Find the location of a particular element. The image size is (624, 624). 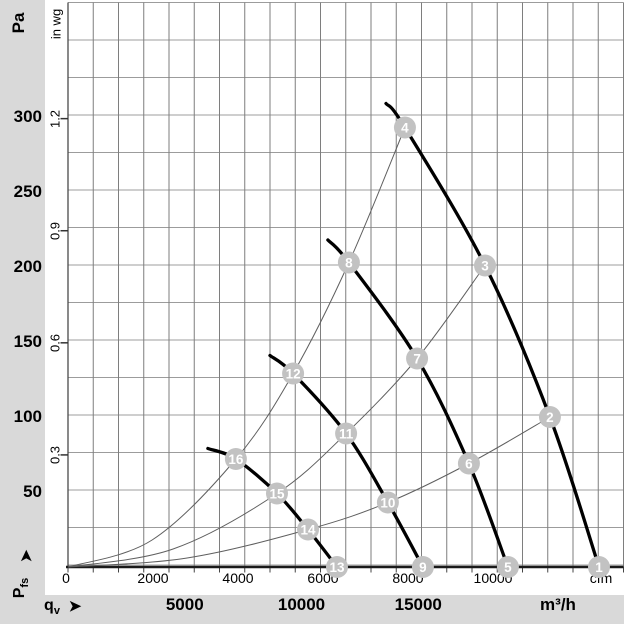

cfm-tick-label-2000: 2000 is located at coordinates (153, 578).